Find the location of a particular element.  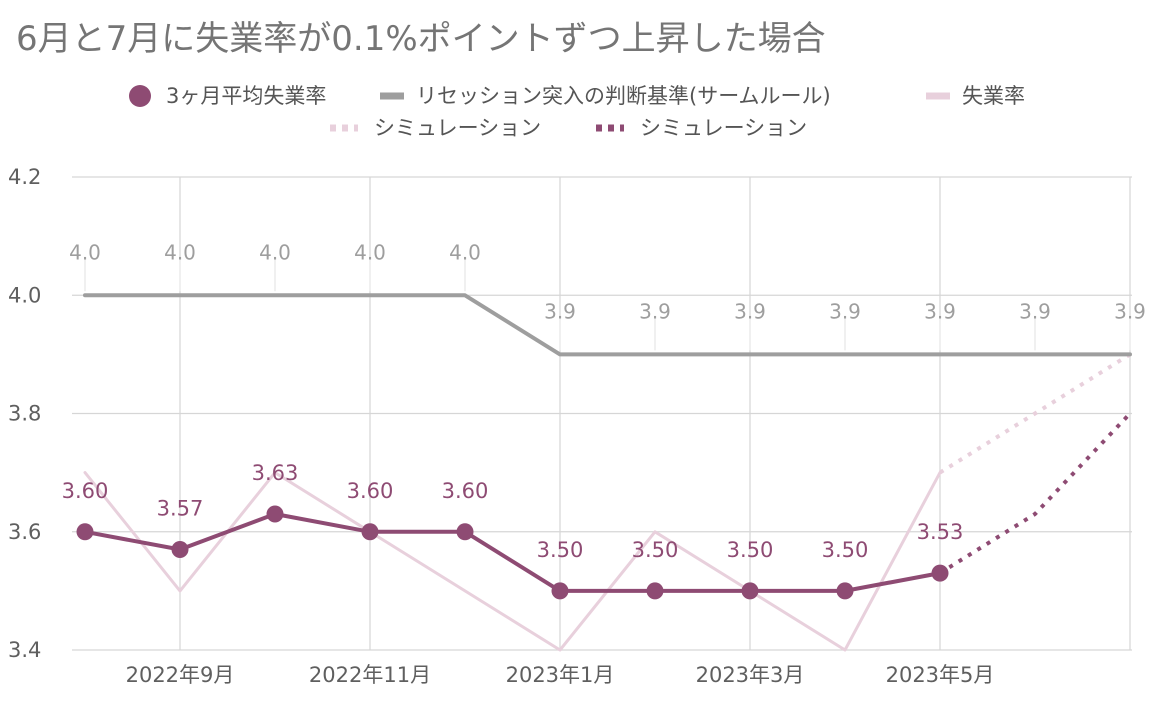

legend-item-rate: 失業率 is located at coordinates (975, 96).